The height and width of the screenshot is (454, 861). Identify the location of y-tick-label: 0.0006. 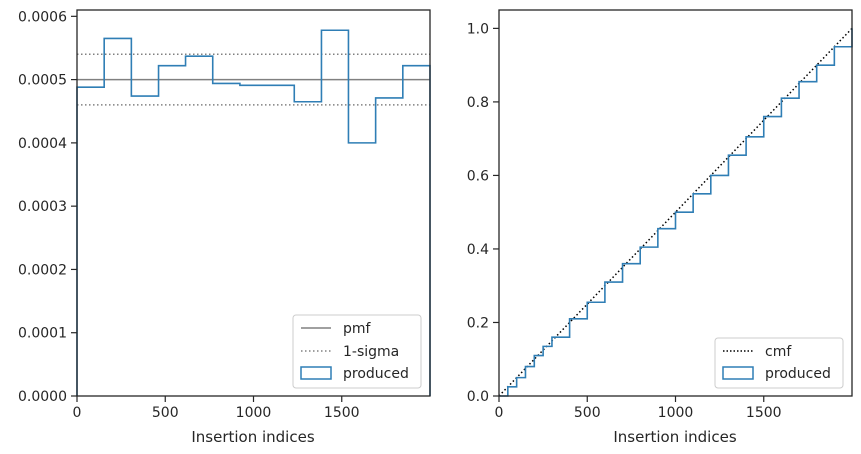
(42, 17).